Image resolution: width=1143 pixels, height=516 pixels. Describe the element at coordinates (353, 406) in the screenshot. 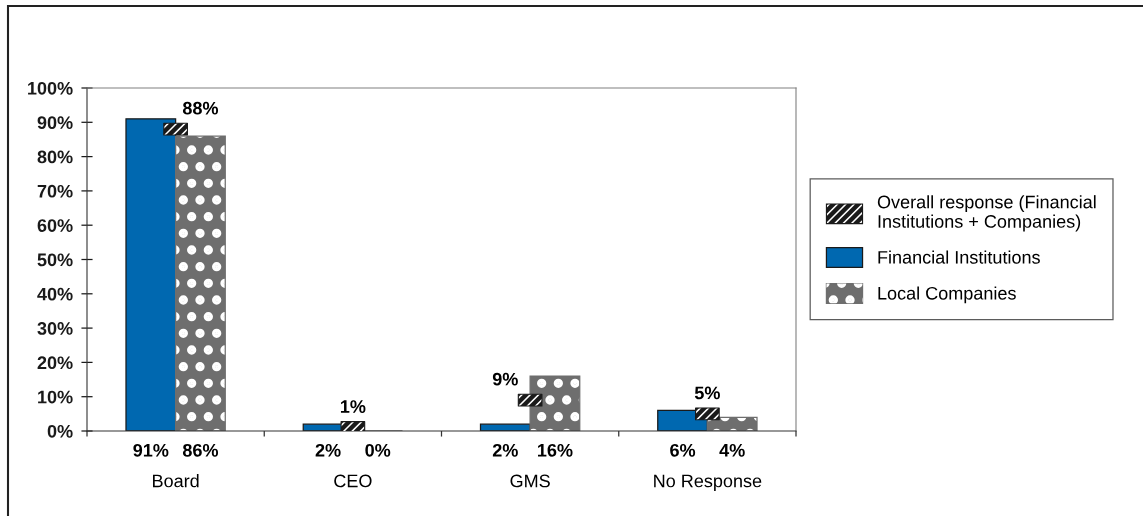

I see `data-label: 1%` at that location.